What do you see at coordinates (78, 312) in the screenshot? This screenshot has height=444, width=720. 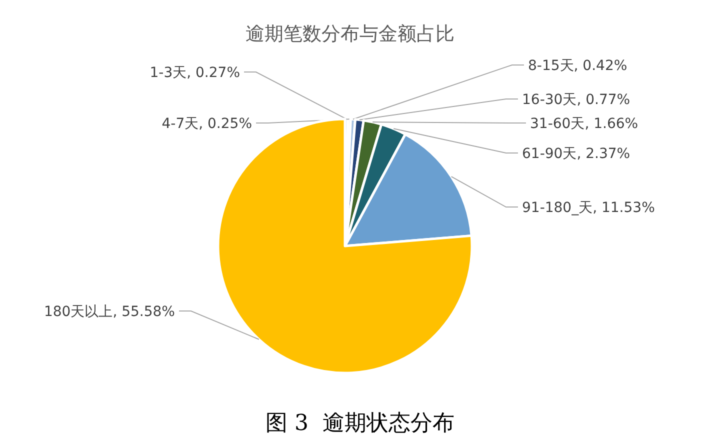 I see `slice-label: 180天以上` at bounding box center [78, 312].